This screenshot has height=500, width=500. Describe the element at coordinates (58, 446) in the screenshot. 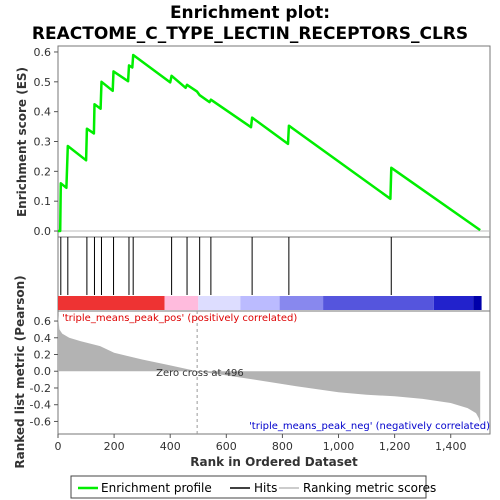

I see `x-tick-label: 0` at that location.